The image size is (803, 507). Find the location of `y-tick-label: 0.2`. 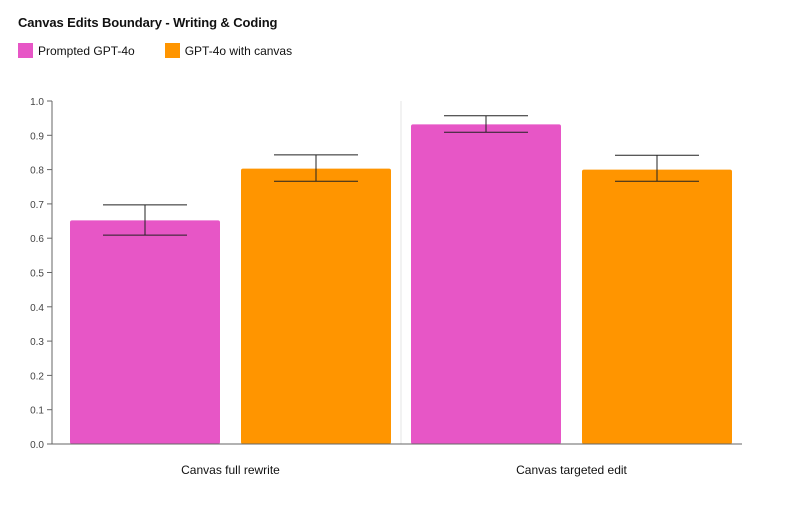

y-tick-label: 0.2 is located at coordinates (37, 376).